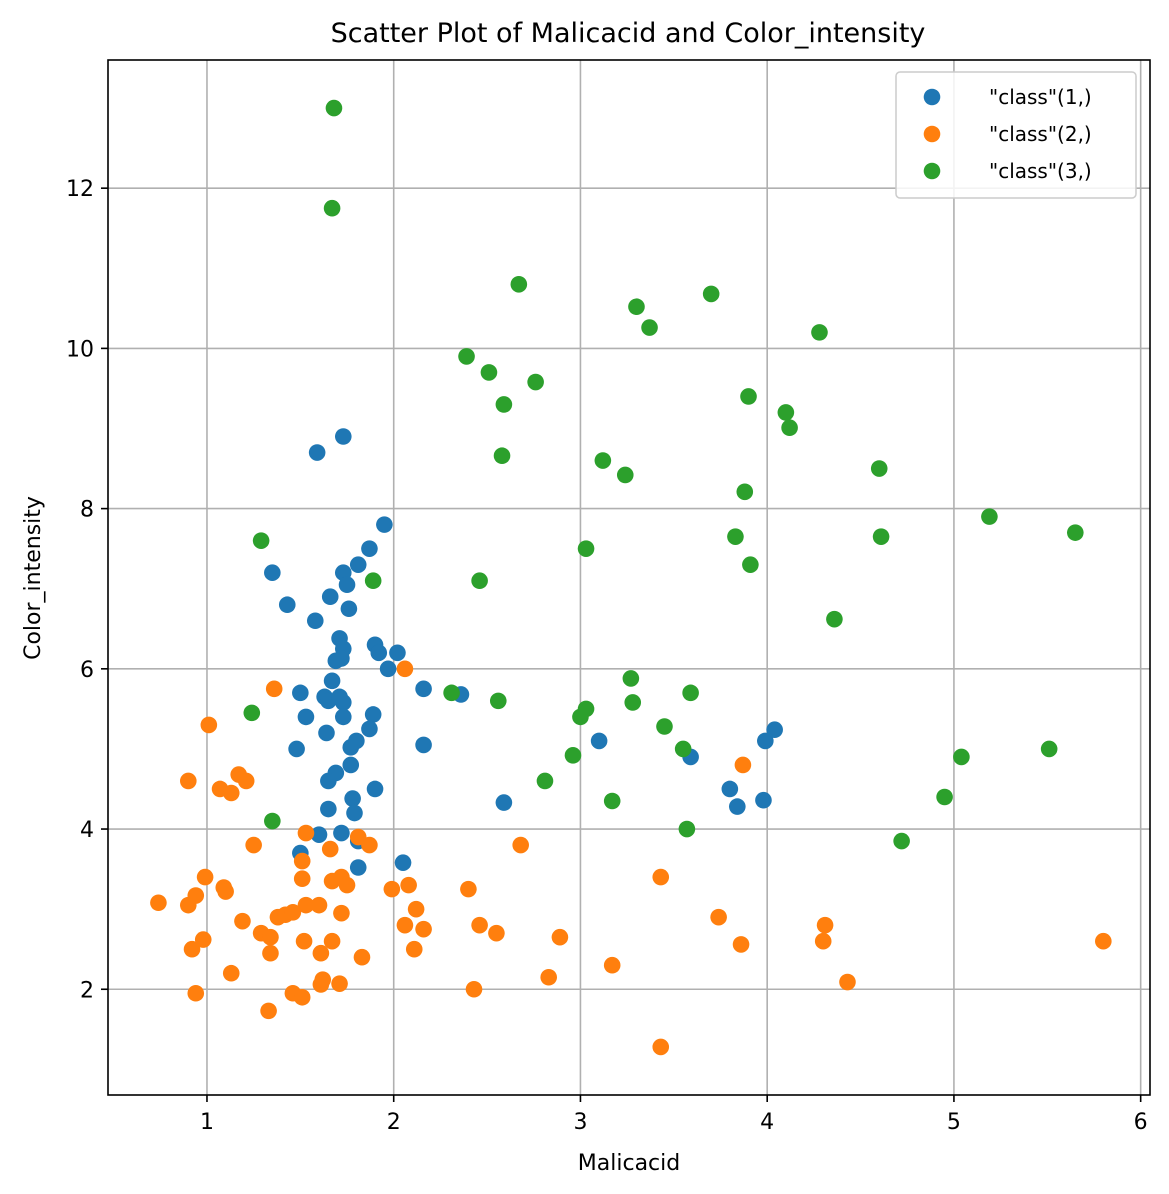  I want to click on x-tick-label: 2, so click(394, 1122).